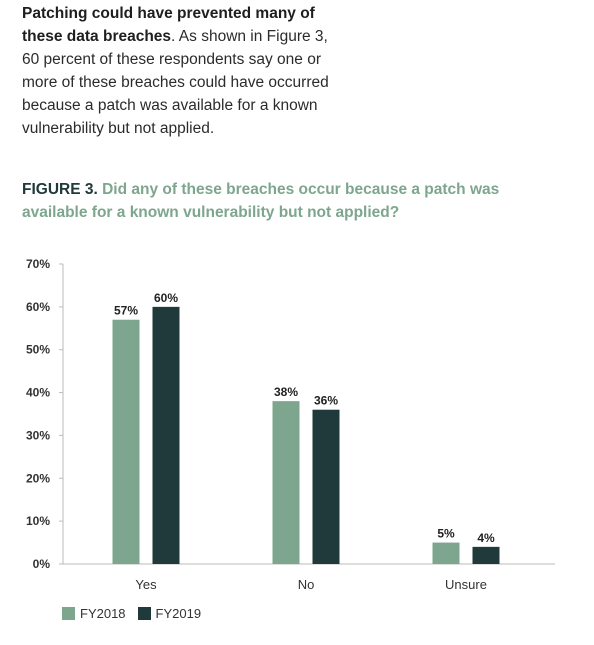 This screenshot has width=594, height=645. Describe the element at coordinates (126, 441) in the screenshot. I see `bar-fy2018-yes` at that location.